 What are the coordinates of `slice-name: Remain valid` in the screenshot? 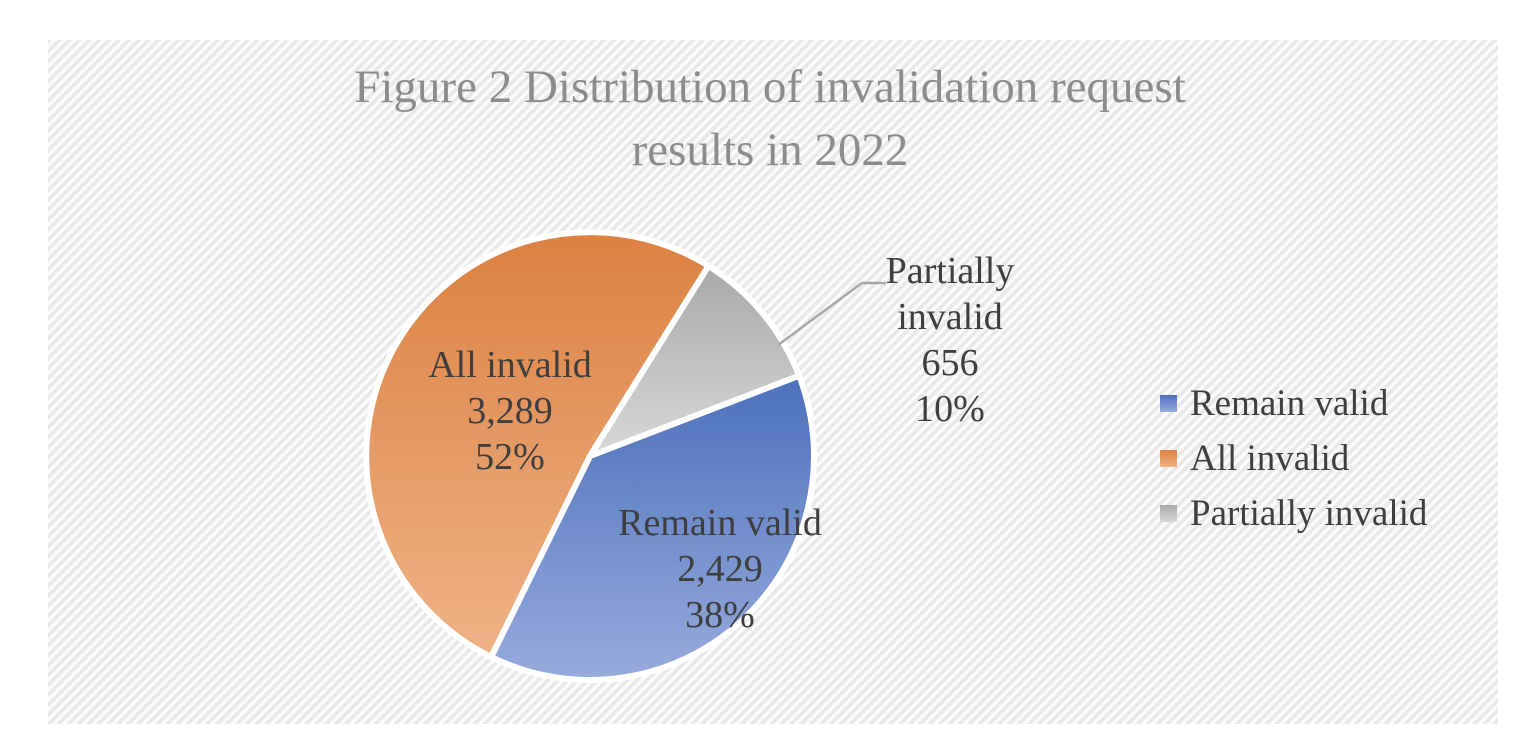 It's located at (720, 523).